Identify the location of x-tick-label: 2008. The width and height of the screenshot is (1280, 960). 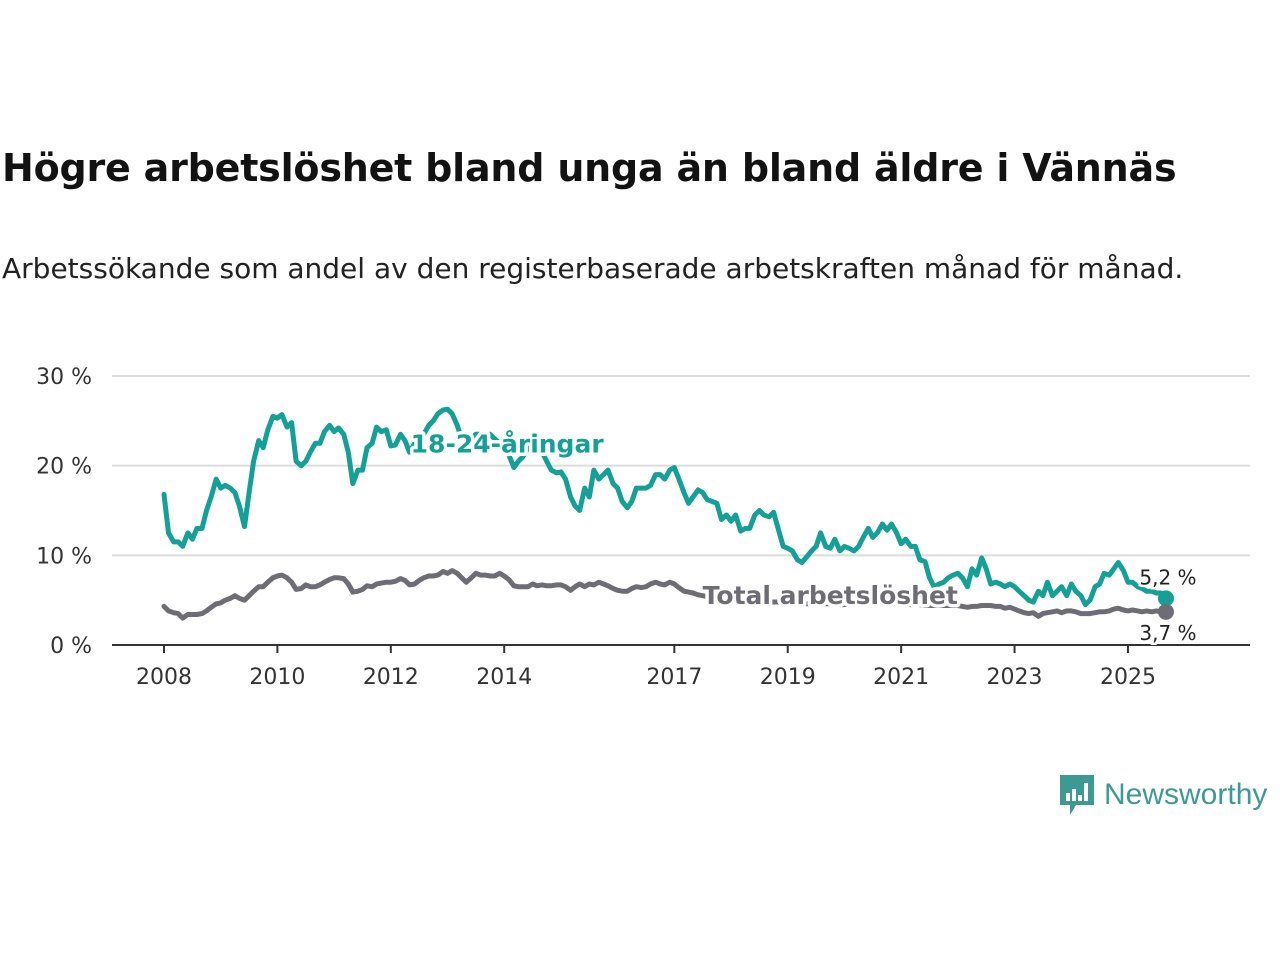
(164, 677).